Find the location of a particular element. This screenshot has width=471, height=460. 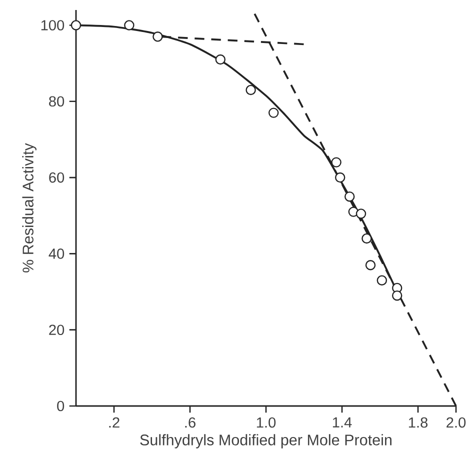

x-tick-label: 1.4 is located at coordinates (342, 422).